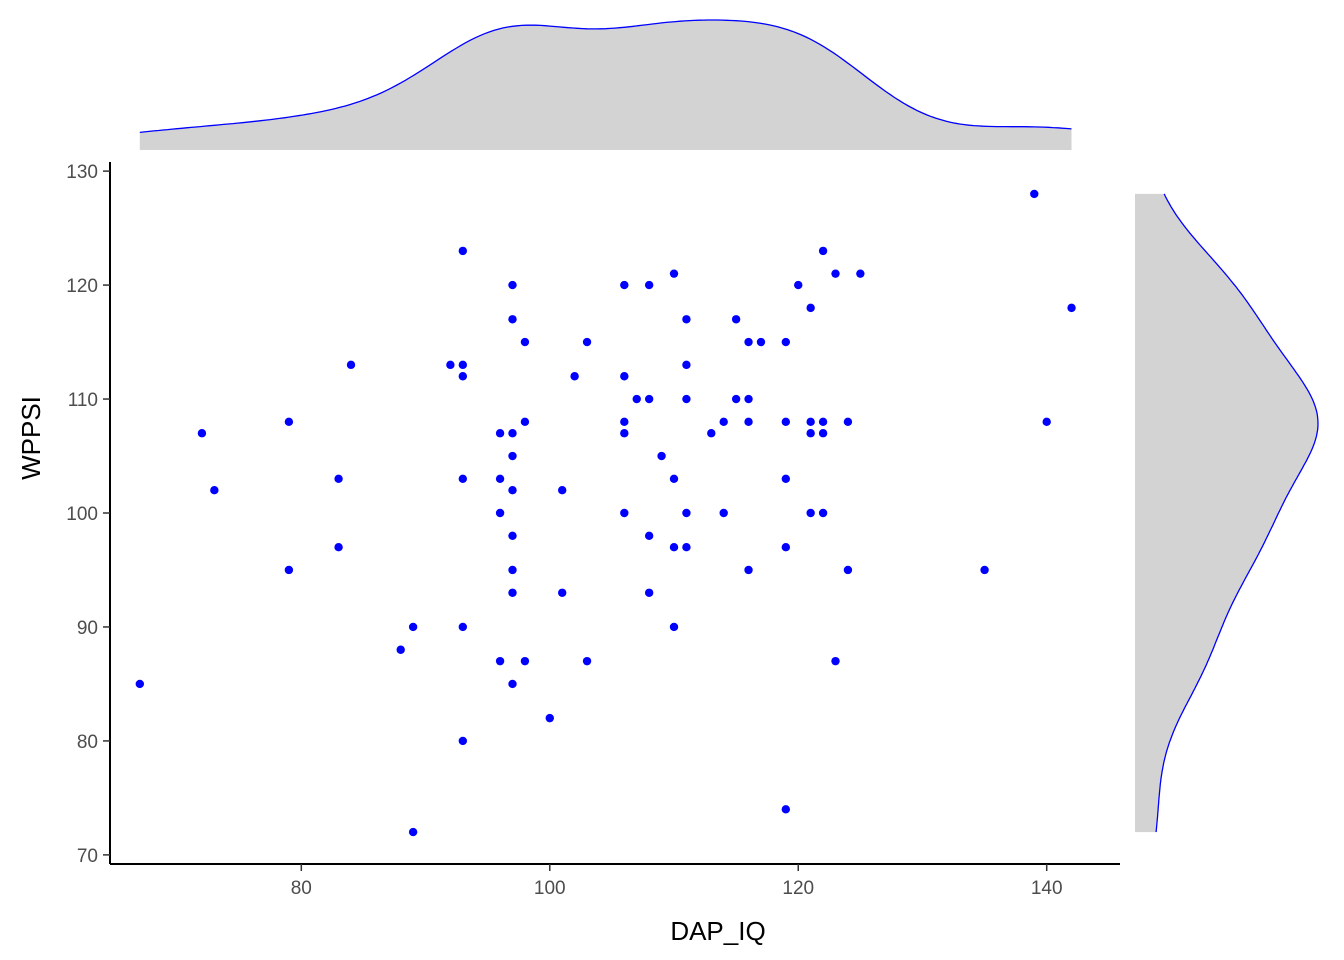 The width and height of the screenshot is (1344, 960). I want to click on x-marginal-density, so click(605, 84).